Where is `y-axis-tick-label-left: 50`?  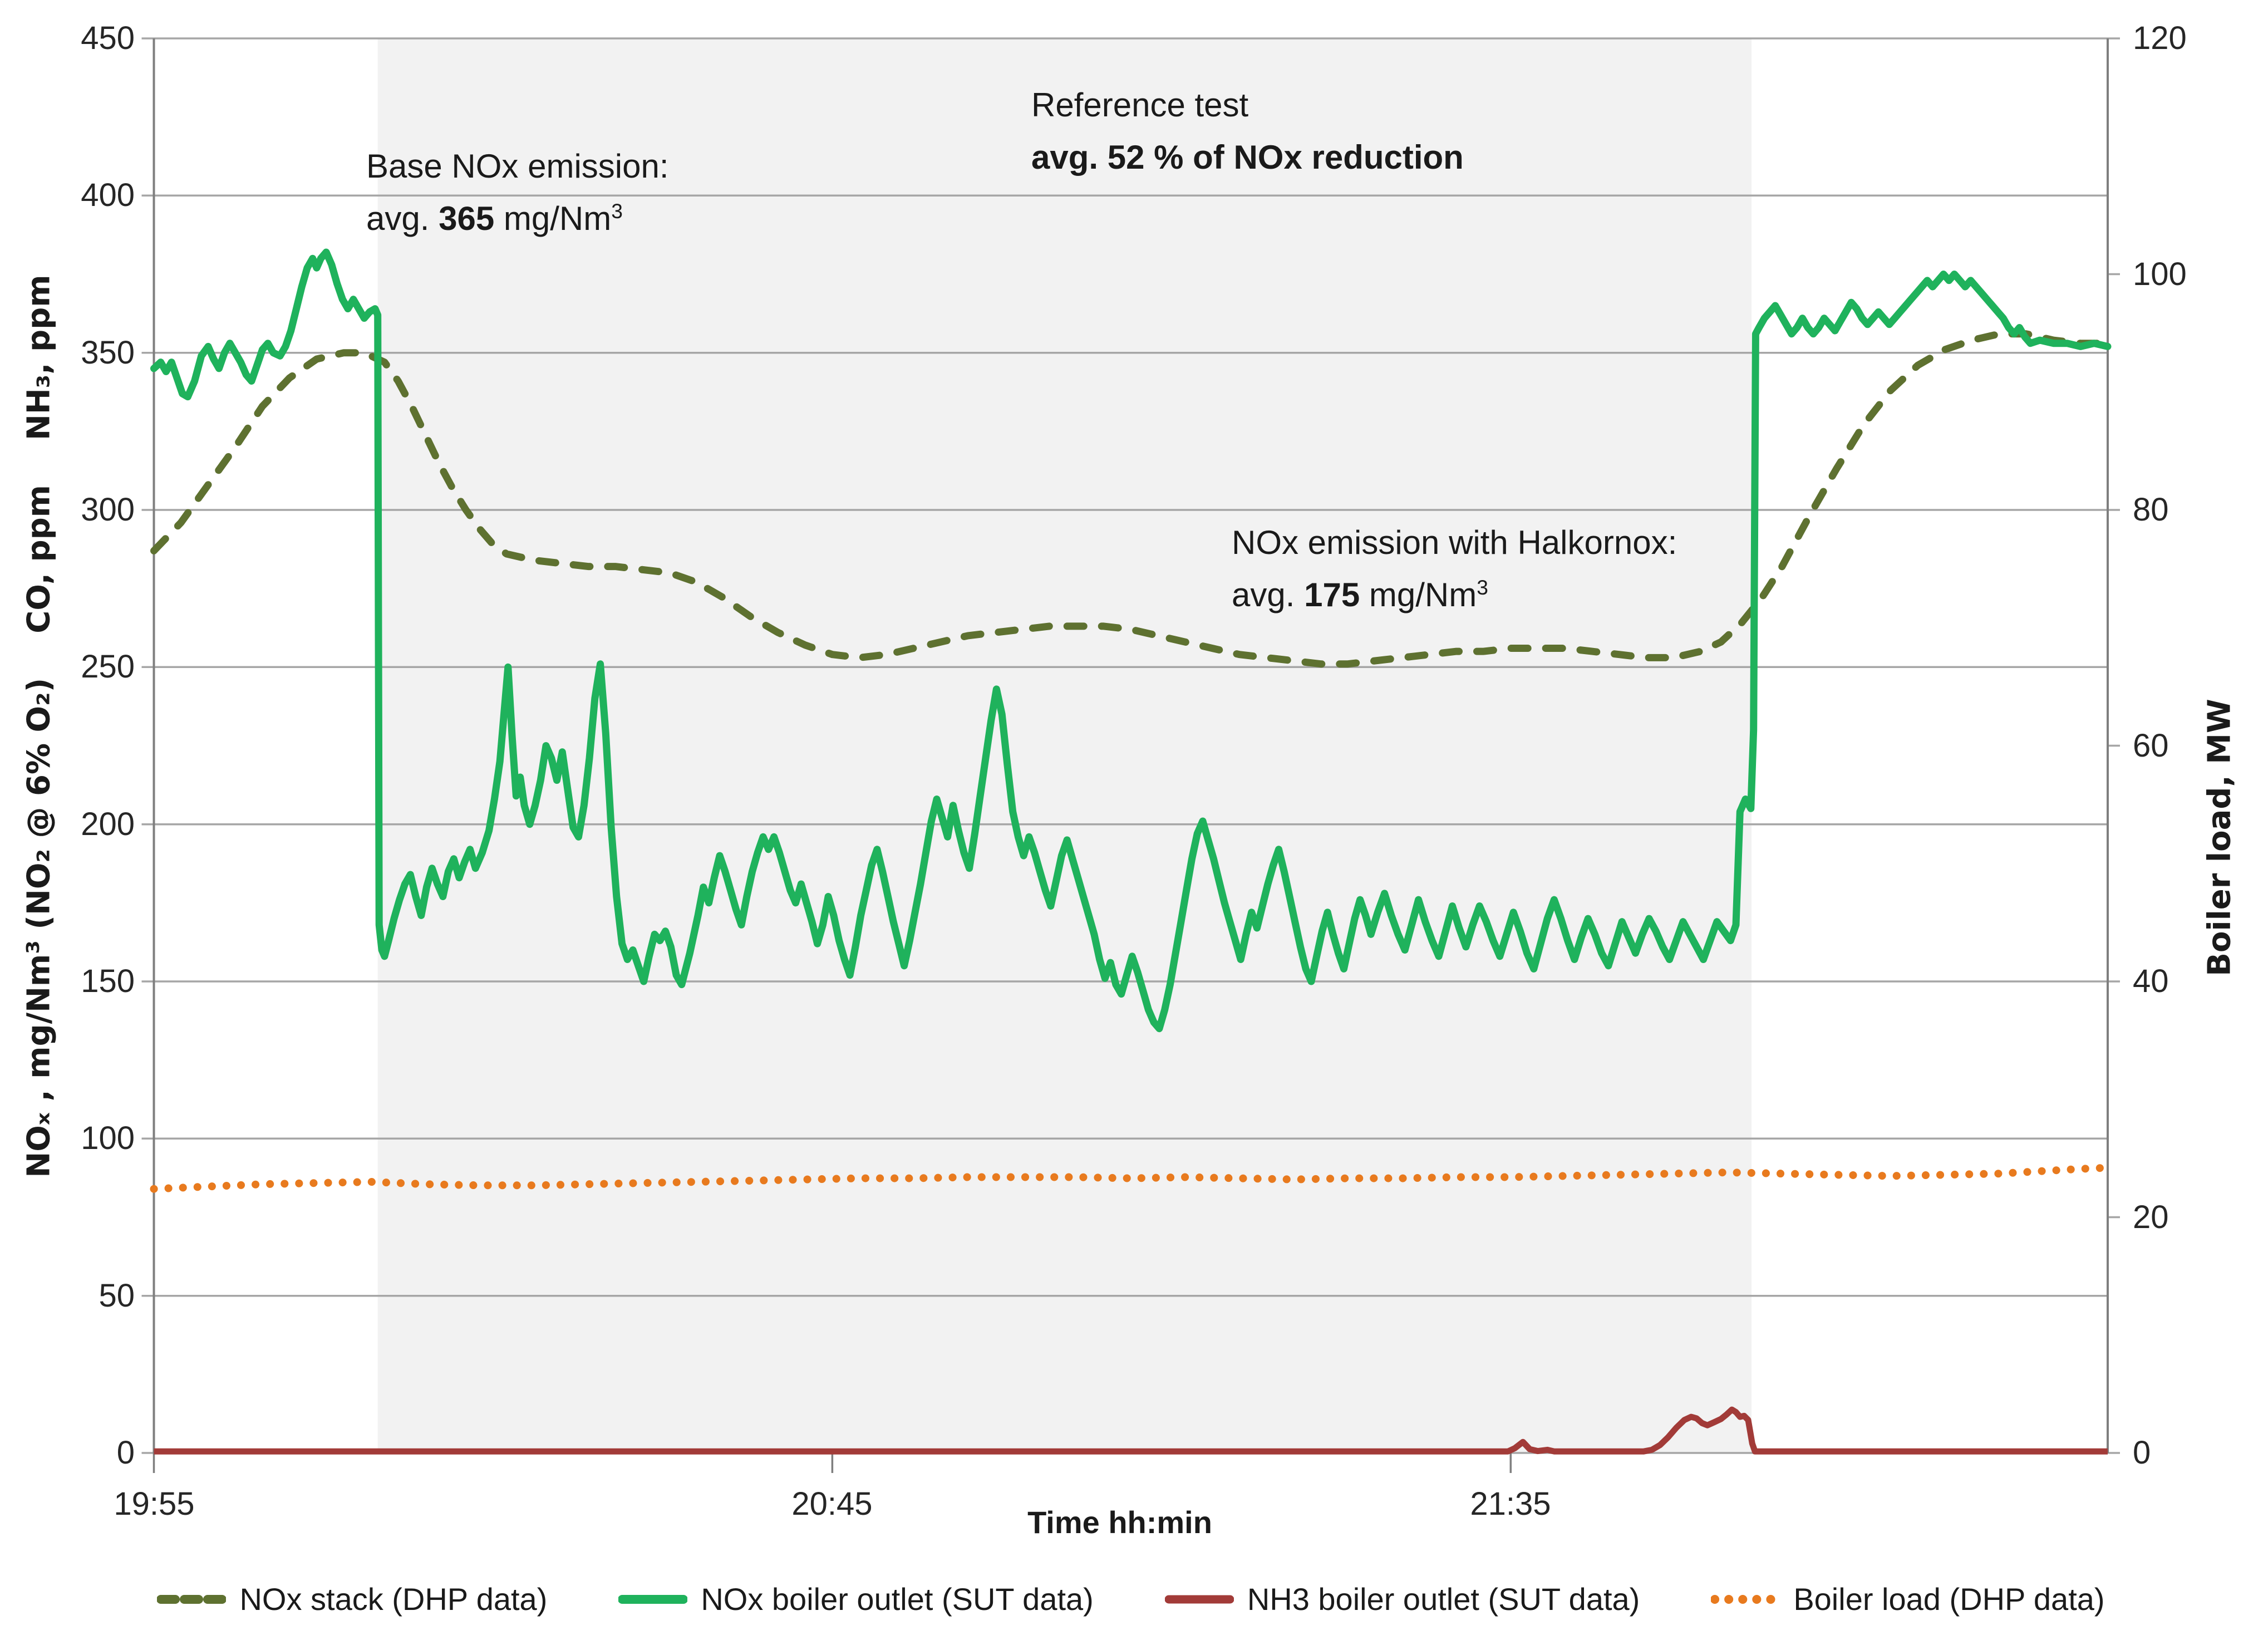
y-axis-tick-label-left: 50 is located at coordinates (117, 1296).